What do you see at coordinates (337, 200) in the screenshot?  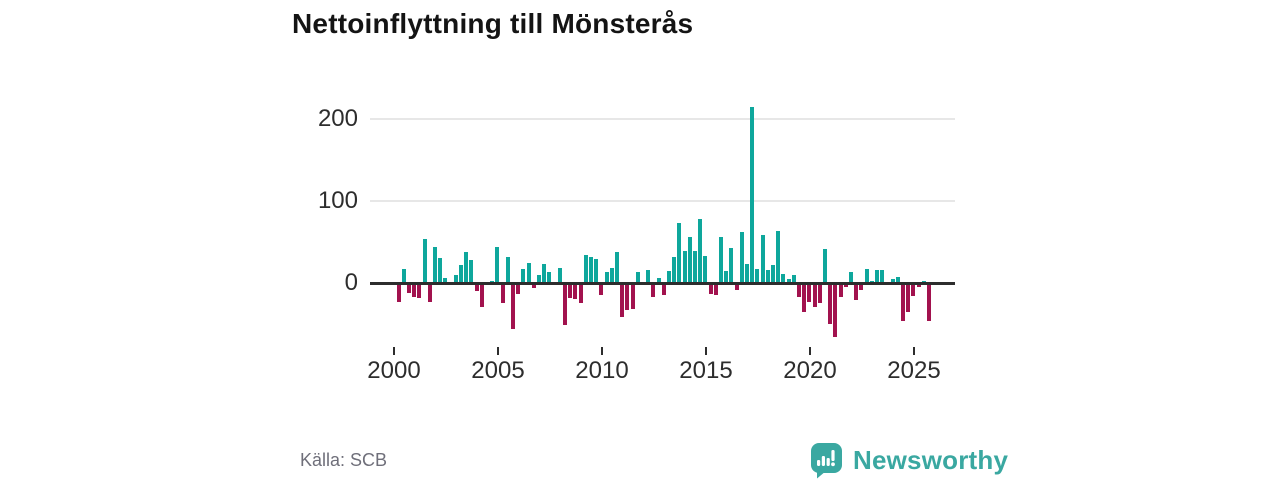 I see `y-tick-label-100: 100` at bounding box center [337, 200].